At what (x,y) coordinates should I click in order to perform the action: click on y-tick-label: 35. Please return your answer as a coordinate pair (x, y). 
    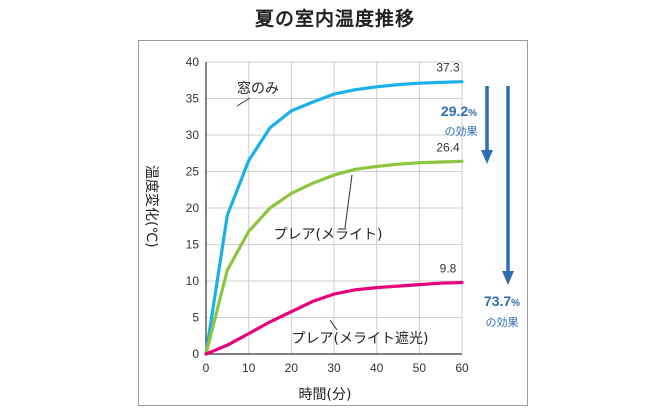
    Looking at the image, I should click on (193, 99).